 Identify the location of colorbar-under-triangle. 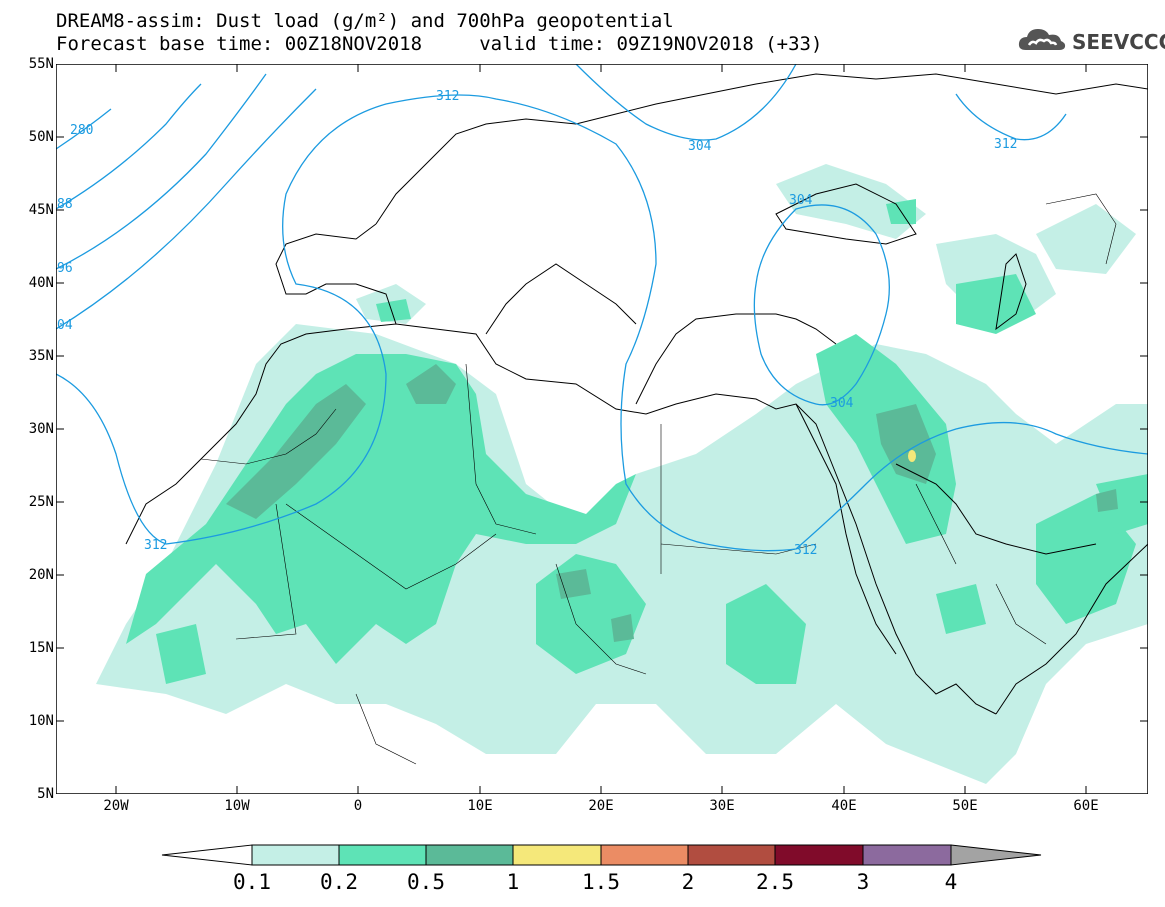
(207, 855).